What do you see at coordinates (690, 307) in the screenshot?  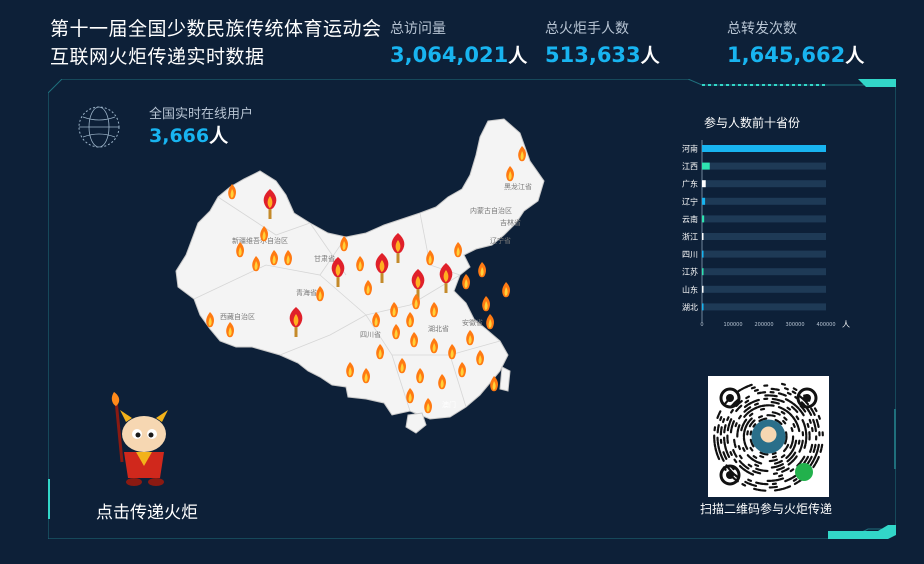 I see `bar-label: 湖北` at bounding box center [690, 307].